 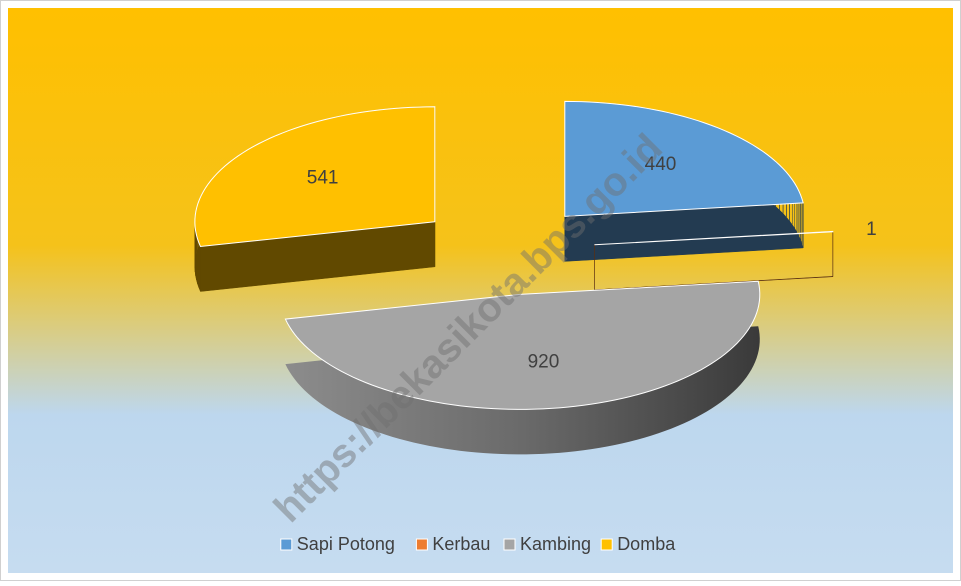 What do you see at coordinates (461, 544) in the screenshot?
I see `legend-label: Kerbau` at bounding box center [461, 544].